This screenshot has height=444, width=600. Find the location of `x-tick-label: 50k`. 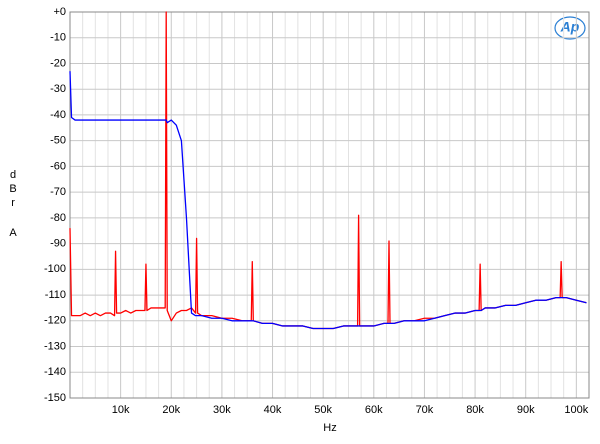

x-tick-label: 50k is located at coordinates (323, 410).